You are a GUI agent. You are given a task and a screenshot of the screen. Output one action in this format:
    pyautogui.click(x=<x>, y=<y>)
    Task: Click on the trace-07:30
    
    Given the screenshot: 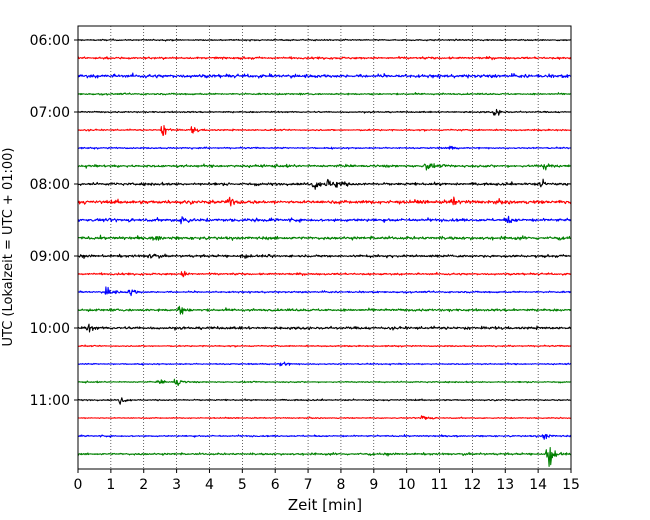 What is the action you would take?
    pyautogui.click(x=324, y=147)
    